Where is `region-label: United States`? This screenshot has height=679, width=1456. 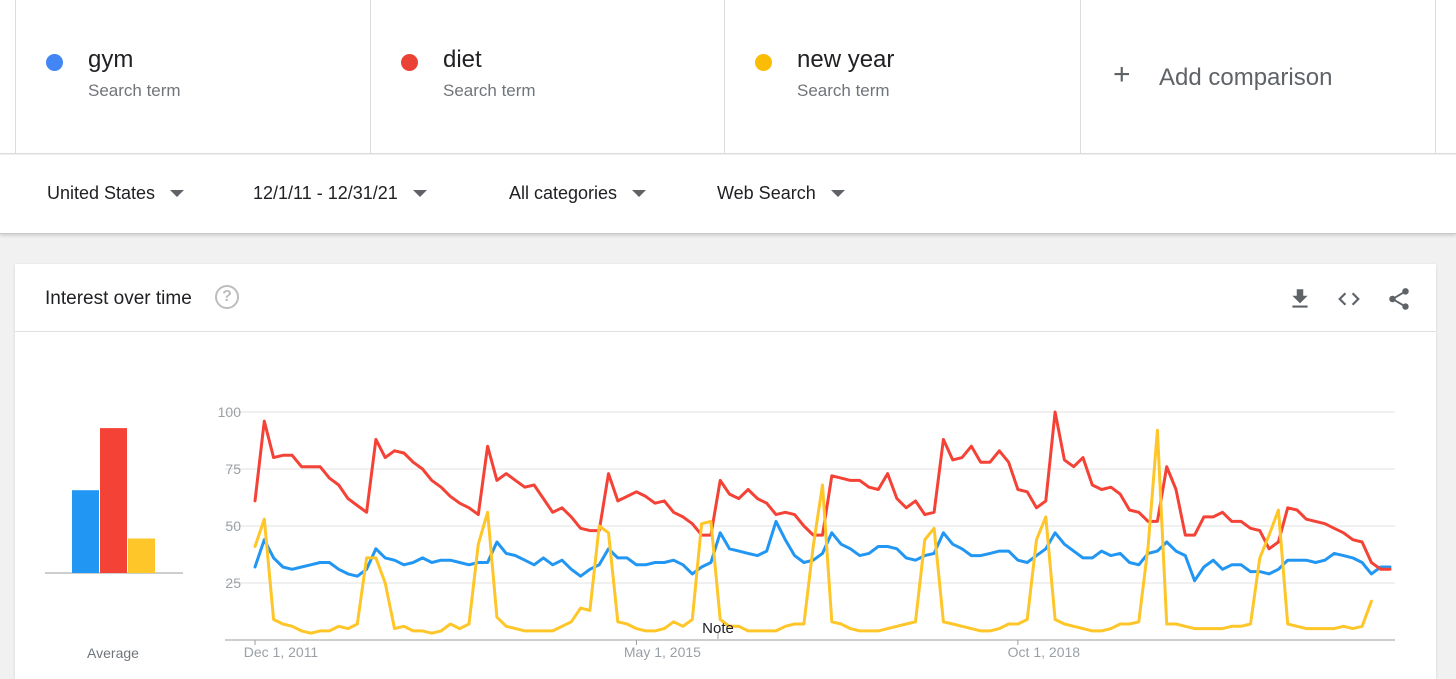
region-label: United States is located at coordinates (101, 193).